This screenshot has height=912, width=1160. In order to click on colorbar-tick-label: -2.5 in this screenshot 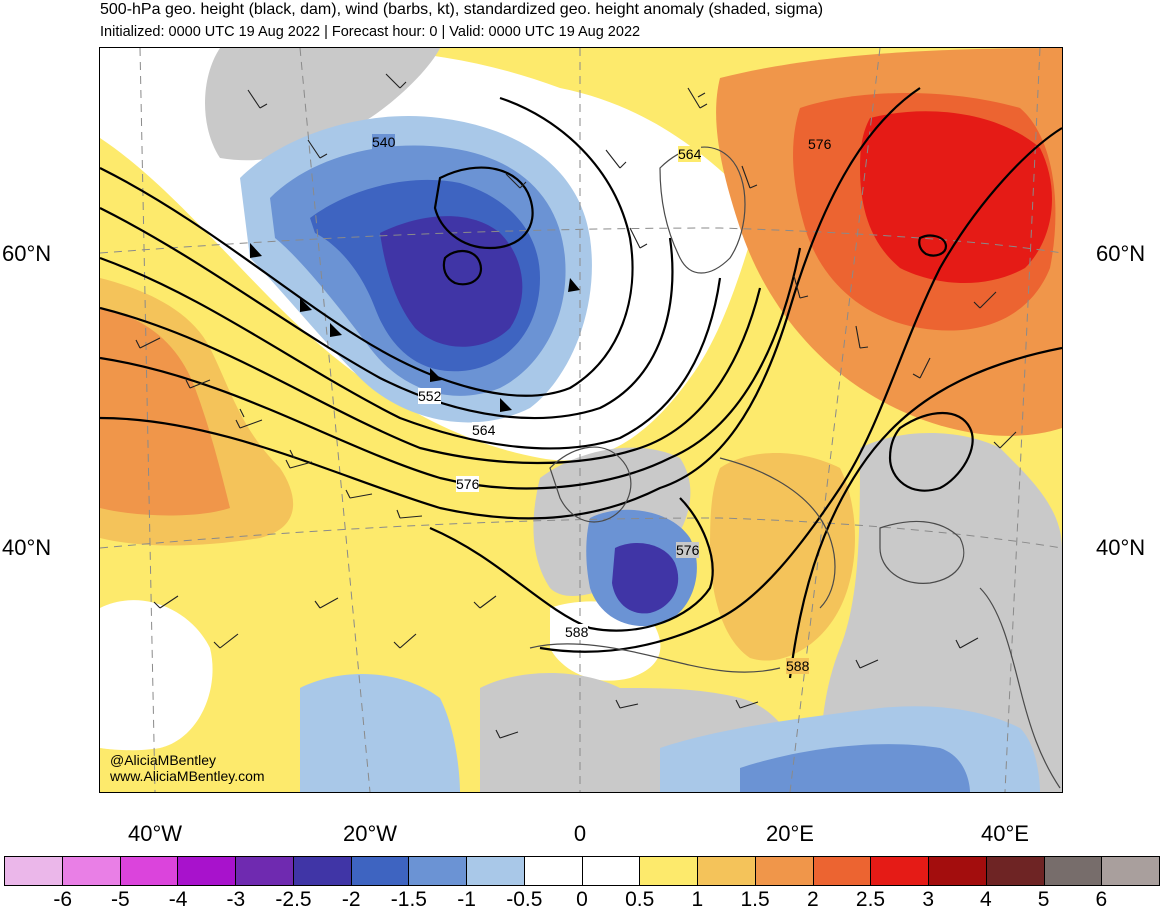, I will do `click(293, 899)`.